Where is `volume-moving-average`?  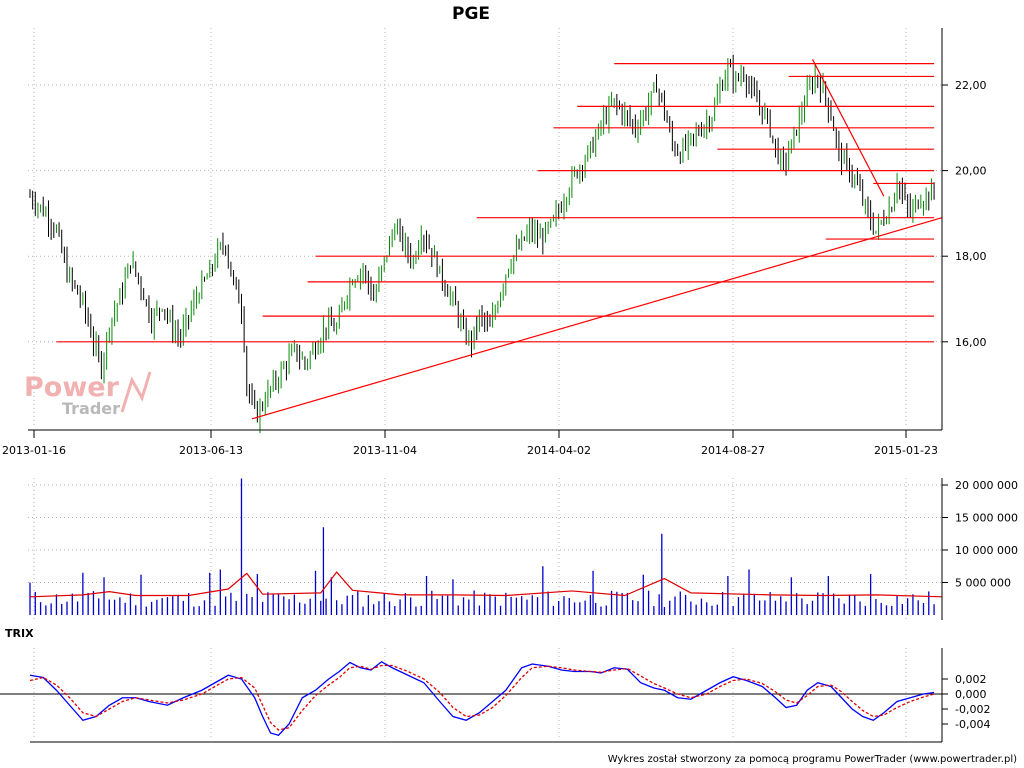 volume-moving-average is located at coordinates (486, 584).